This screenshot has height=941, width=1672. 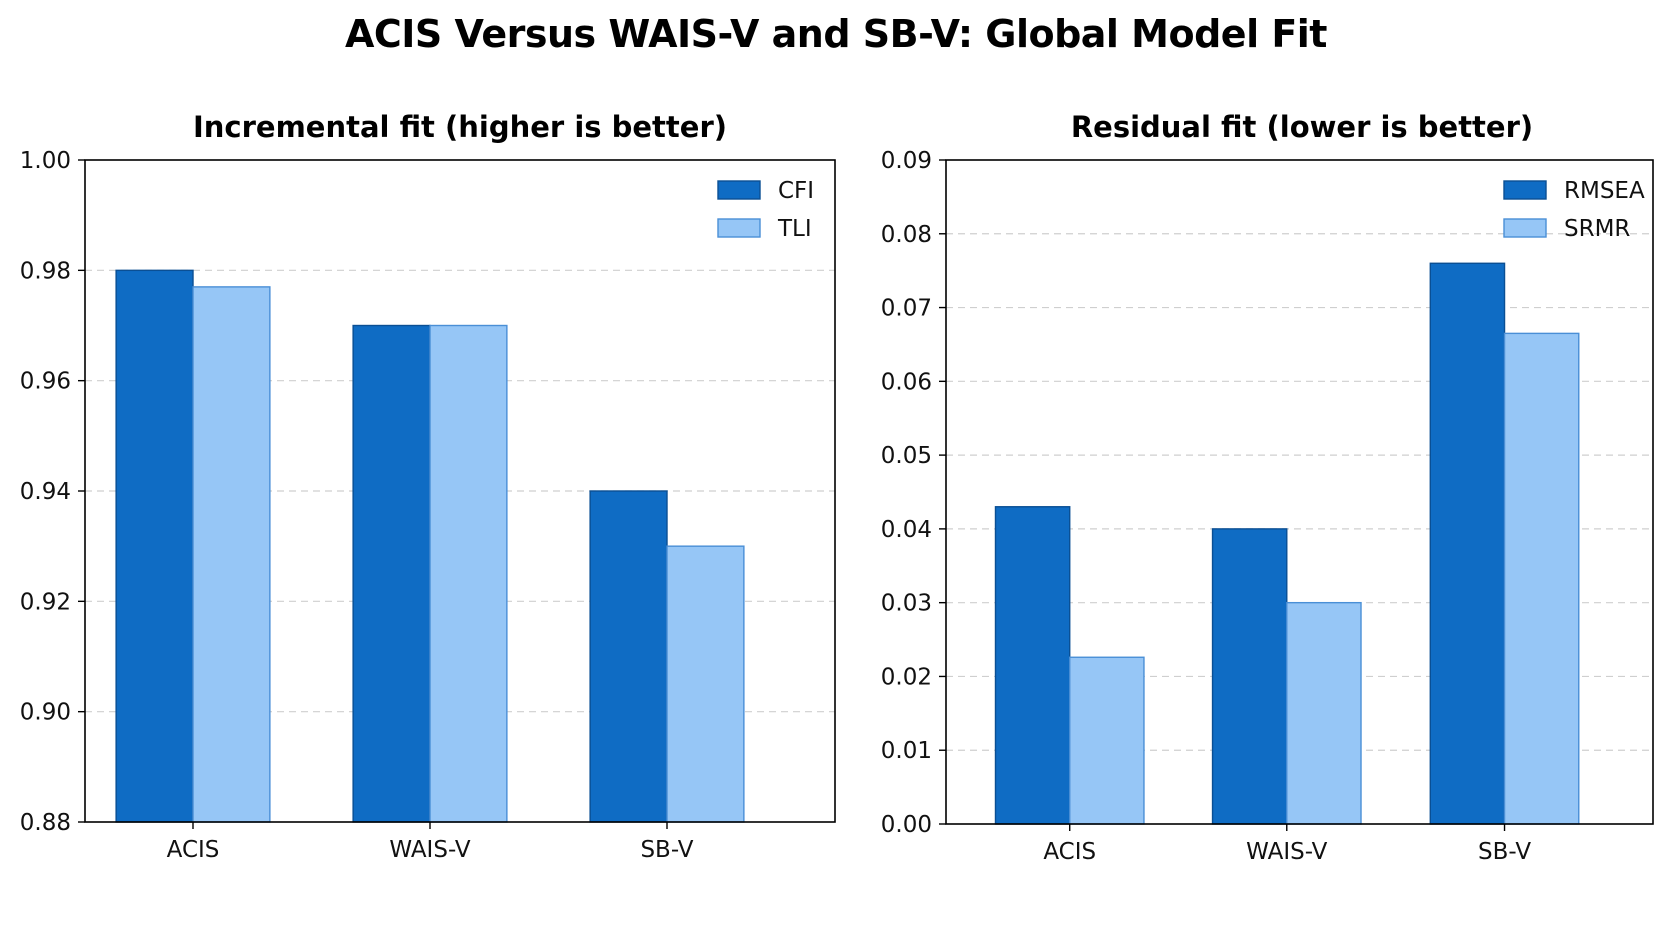 I want to click on y-tick-label: 0.90, so click(x=45, y=713).